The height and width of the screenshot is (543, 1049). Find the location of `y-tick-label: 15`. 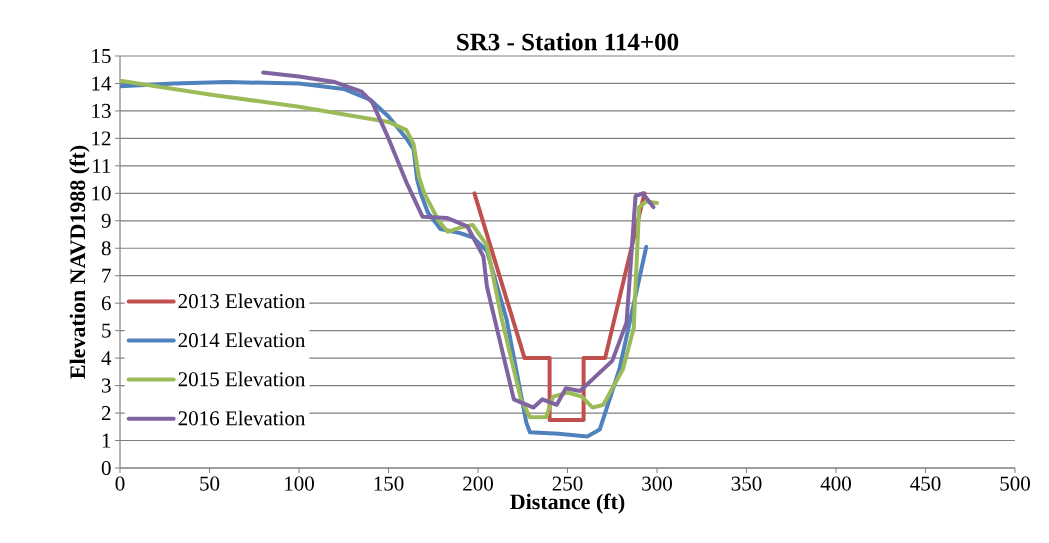

y-tick-label: 15 is located at coordinates (101, 56).